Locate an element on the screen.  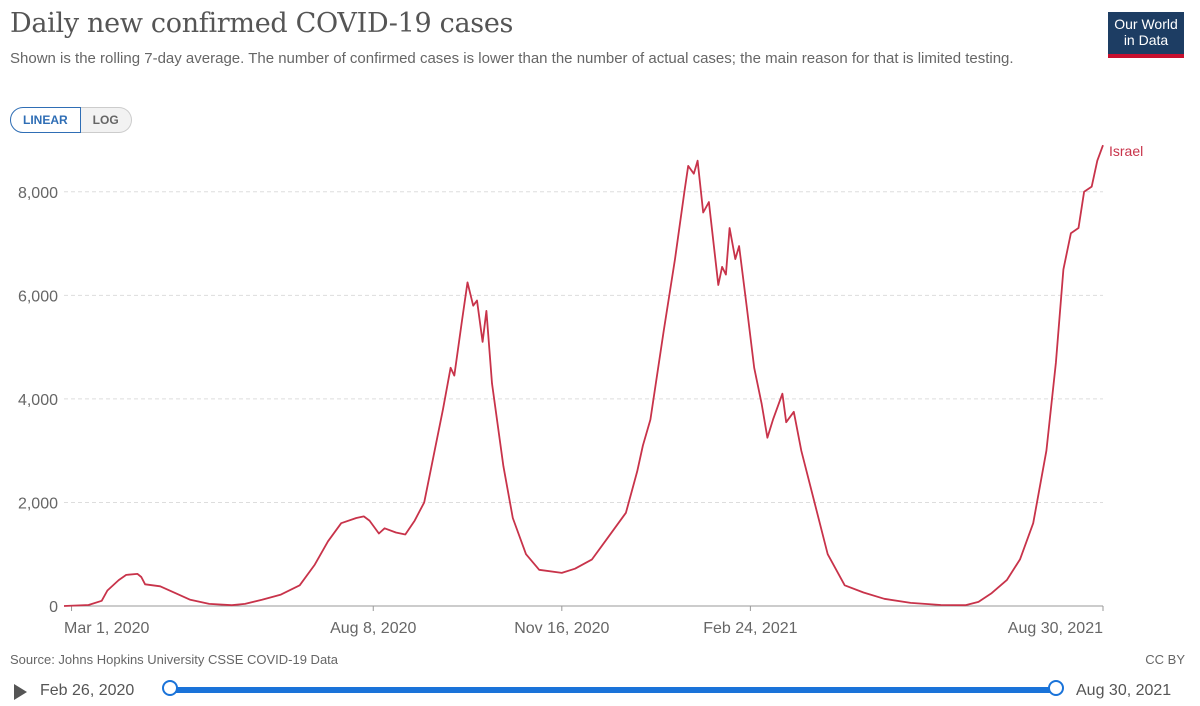
timeline-slider: Feb 26, 2020 Aug 30, 2021 is located at coordinates (600, 691).